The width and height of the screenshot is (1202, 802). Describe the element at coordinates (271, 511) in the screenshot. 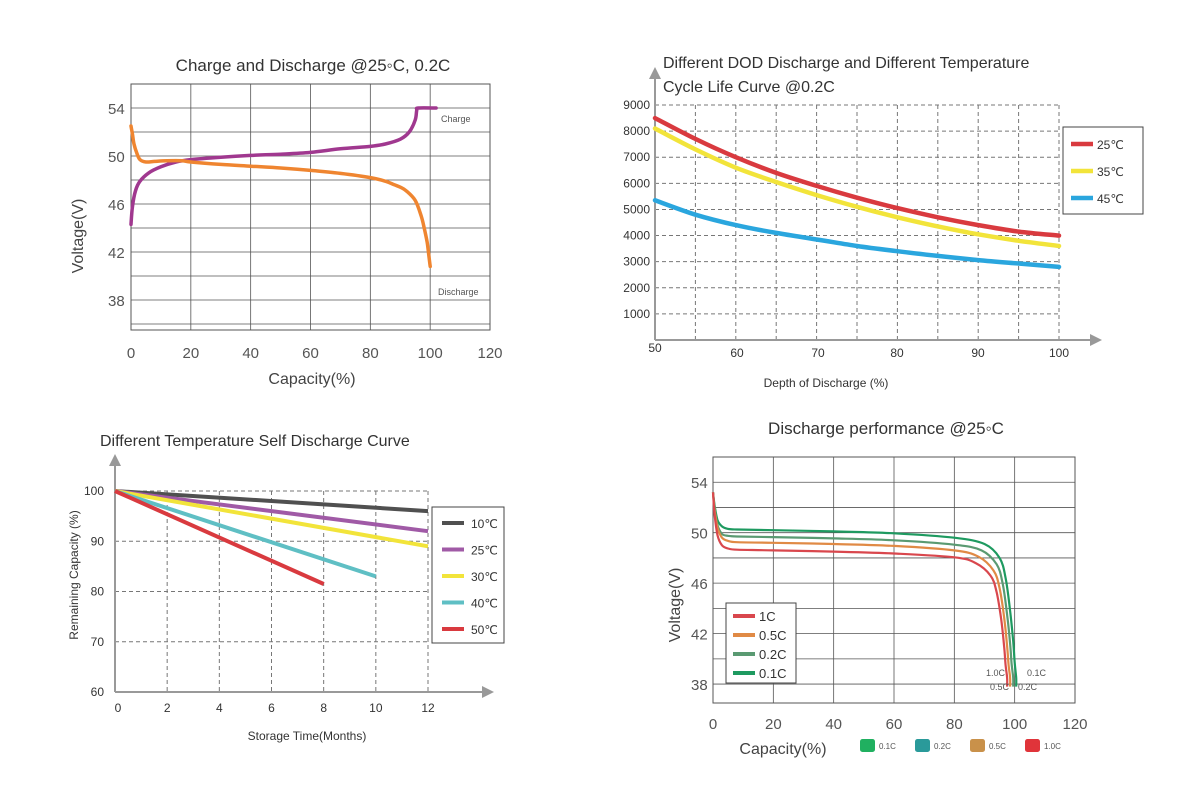

I see `chart3-series-1-line` at that location.